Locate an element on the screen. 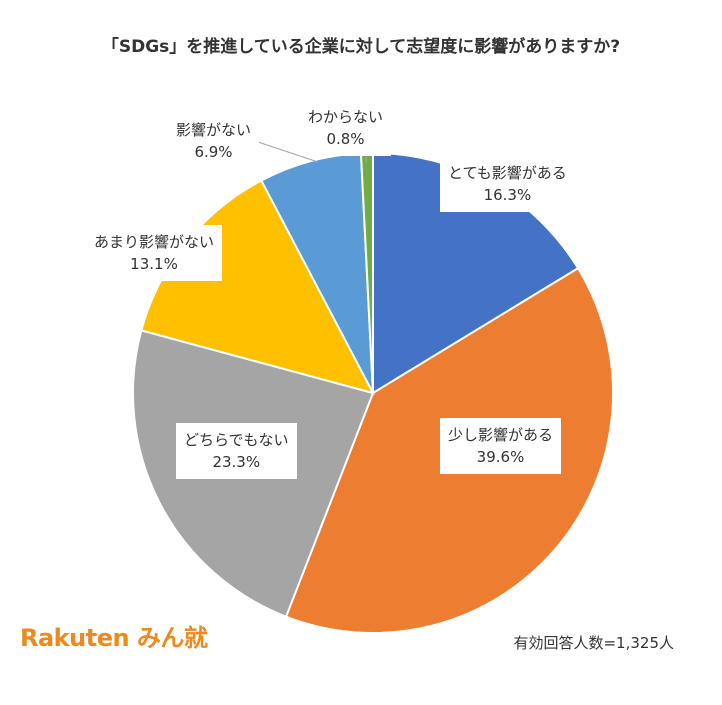 The height and width of the screenshot is (705, 722). slice-label-totemo: とても影響がある 16.3% is located at coordinates (507, 184).